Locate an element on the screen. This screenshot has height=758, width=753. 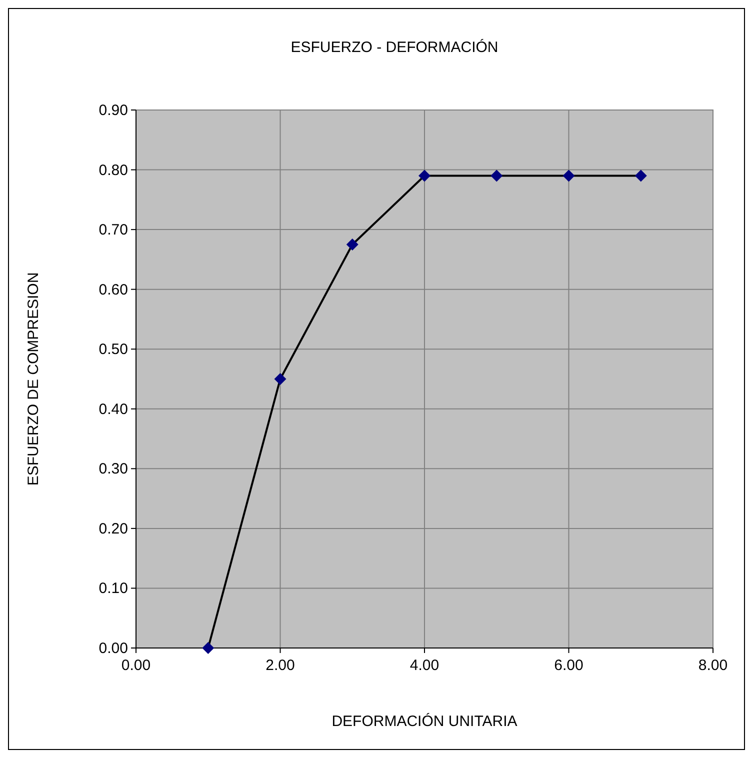
y-tick-label: 0.20 is located at coordinates (113, 529).